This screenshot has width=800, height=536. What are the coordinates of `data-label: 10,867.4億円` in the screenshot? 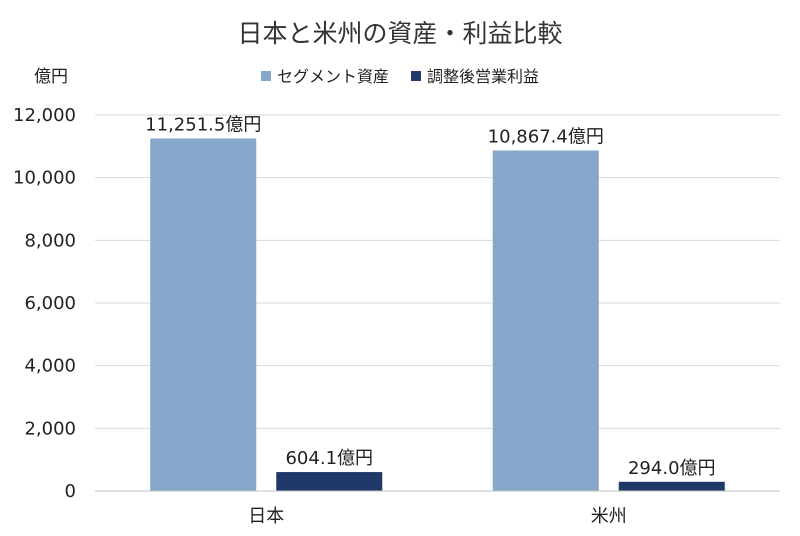 It's located at (546, 136).